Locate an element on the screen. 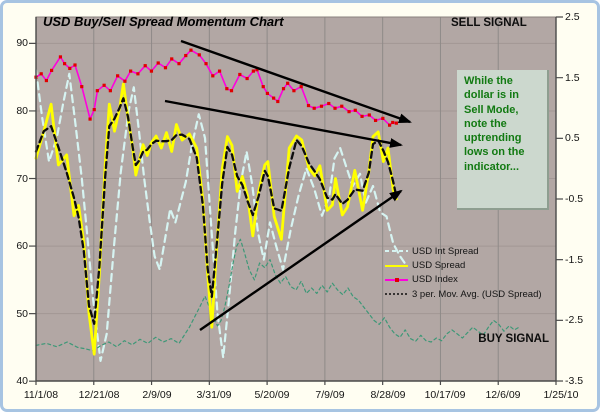 This screenshot has height=412, width=600. left-axis-tick-label: 90 is located at coordinates (22, 43).